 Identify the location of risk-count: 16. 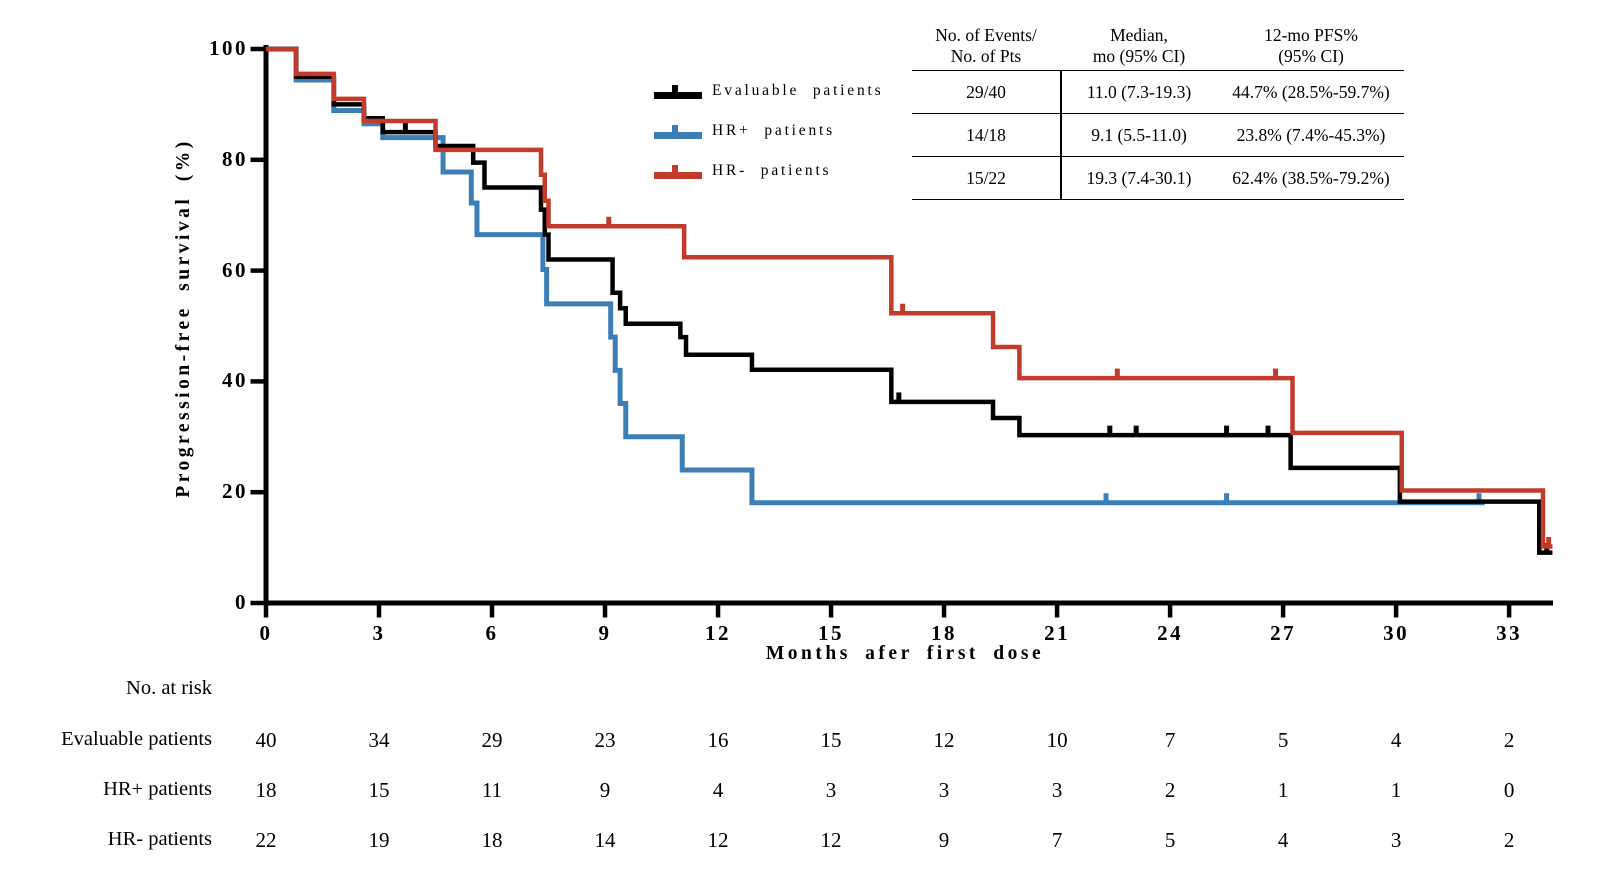
(718, 740).